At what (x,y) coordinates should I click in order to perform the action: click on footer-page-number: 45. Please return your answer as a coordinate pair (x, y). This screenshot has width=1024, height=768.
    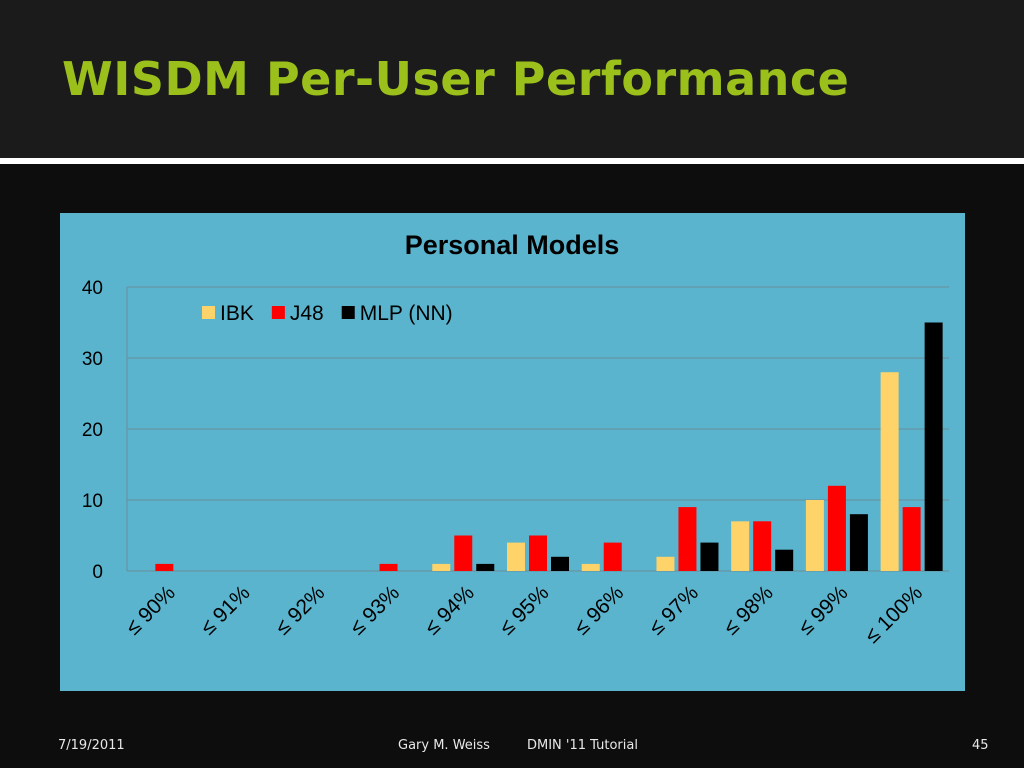
    Looking at the image, I should click on (980, 745).